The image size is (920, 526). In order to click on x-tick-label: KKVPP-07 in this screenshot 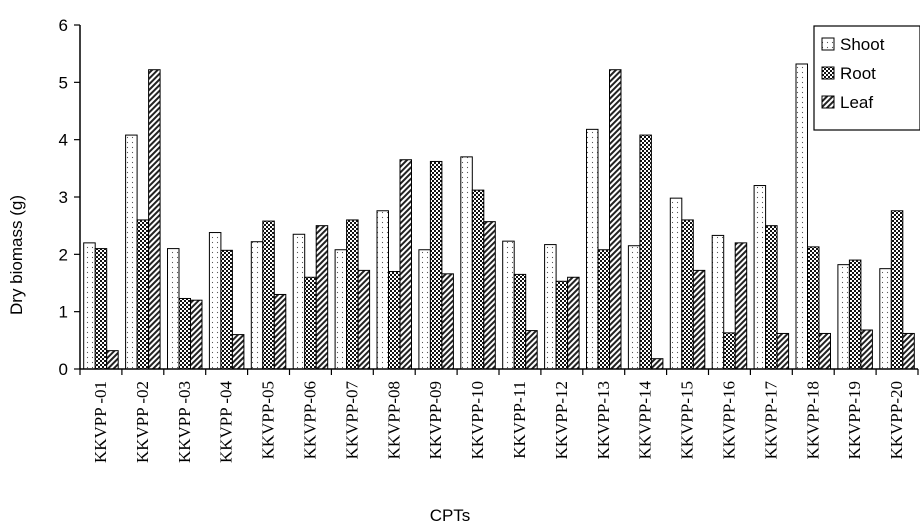, I will do `click(351, 420)`.